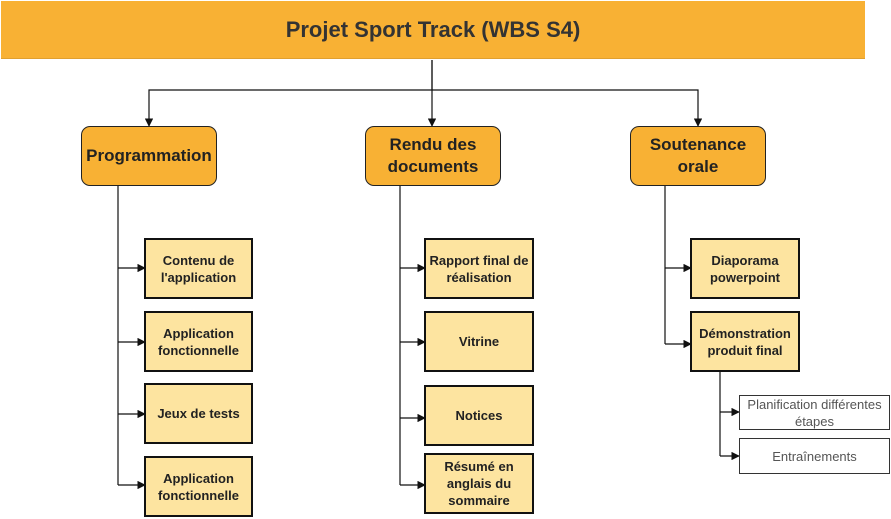 This screenshot has width=891, height=519. What do you see at coordinates (149, 156) in the screenshot?
I see `node-programmation: Programmation` at bounding box center [149, 156].